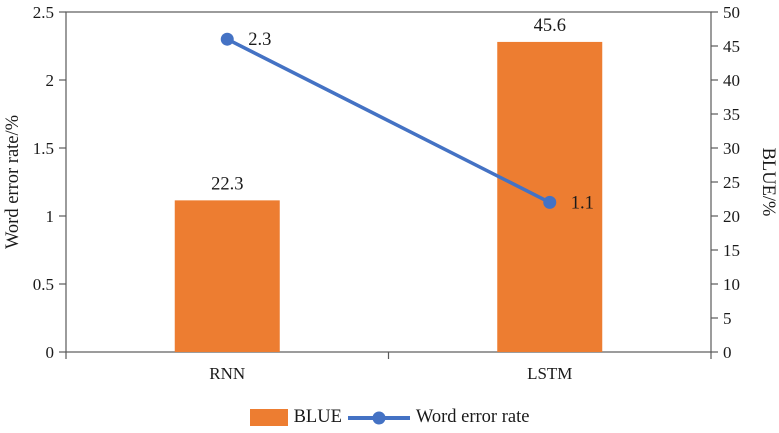 The image size is (779, 433). Describe the element at coordinates (727, 352) in the screenshot. I see `right-axis-tick-label: 0` at that location.